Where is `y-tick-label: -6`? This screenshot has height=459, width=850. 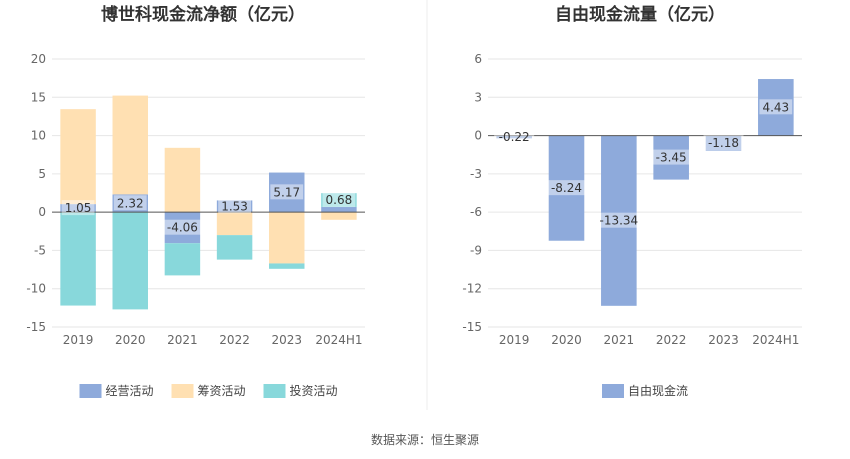
y-tick-label: -6 is located at coordinates (476, 212).